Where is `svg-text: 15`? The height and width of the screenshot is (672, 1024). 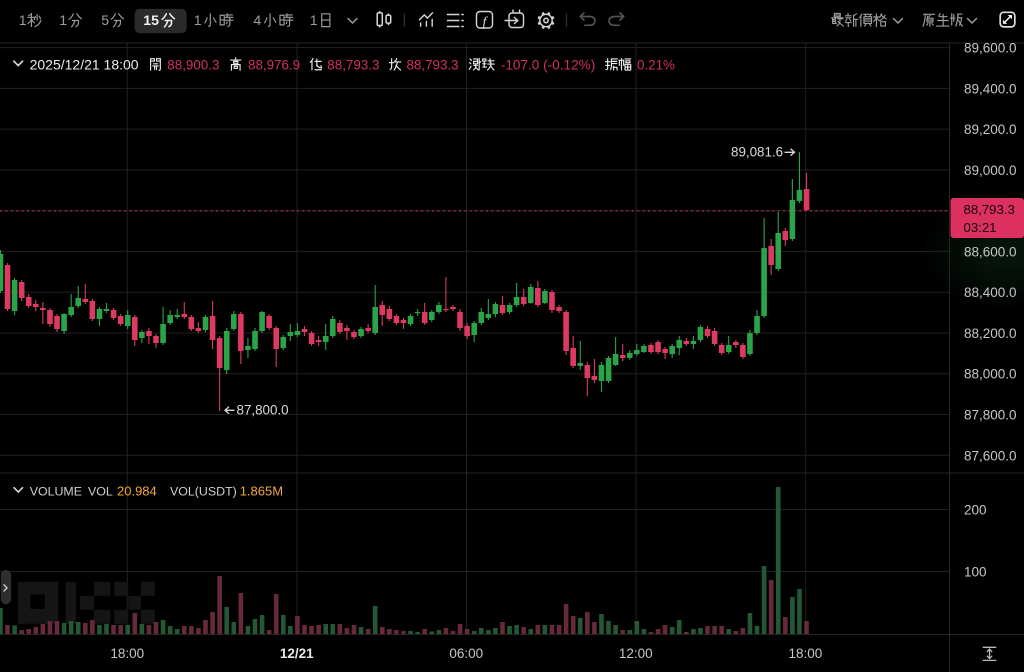 svg-text: 15 is located at coordinates (151, 21).